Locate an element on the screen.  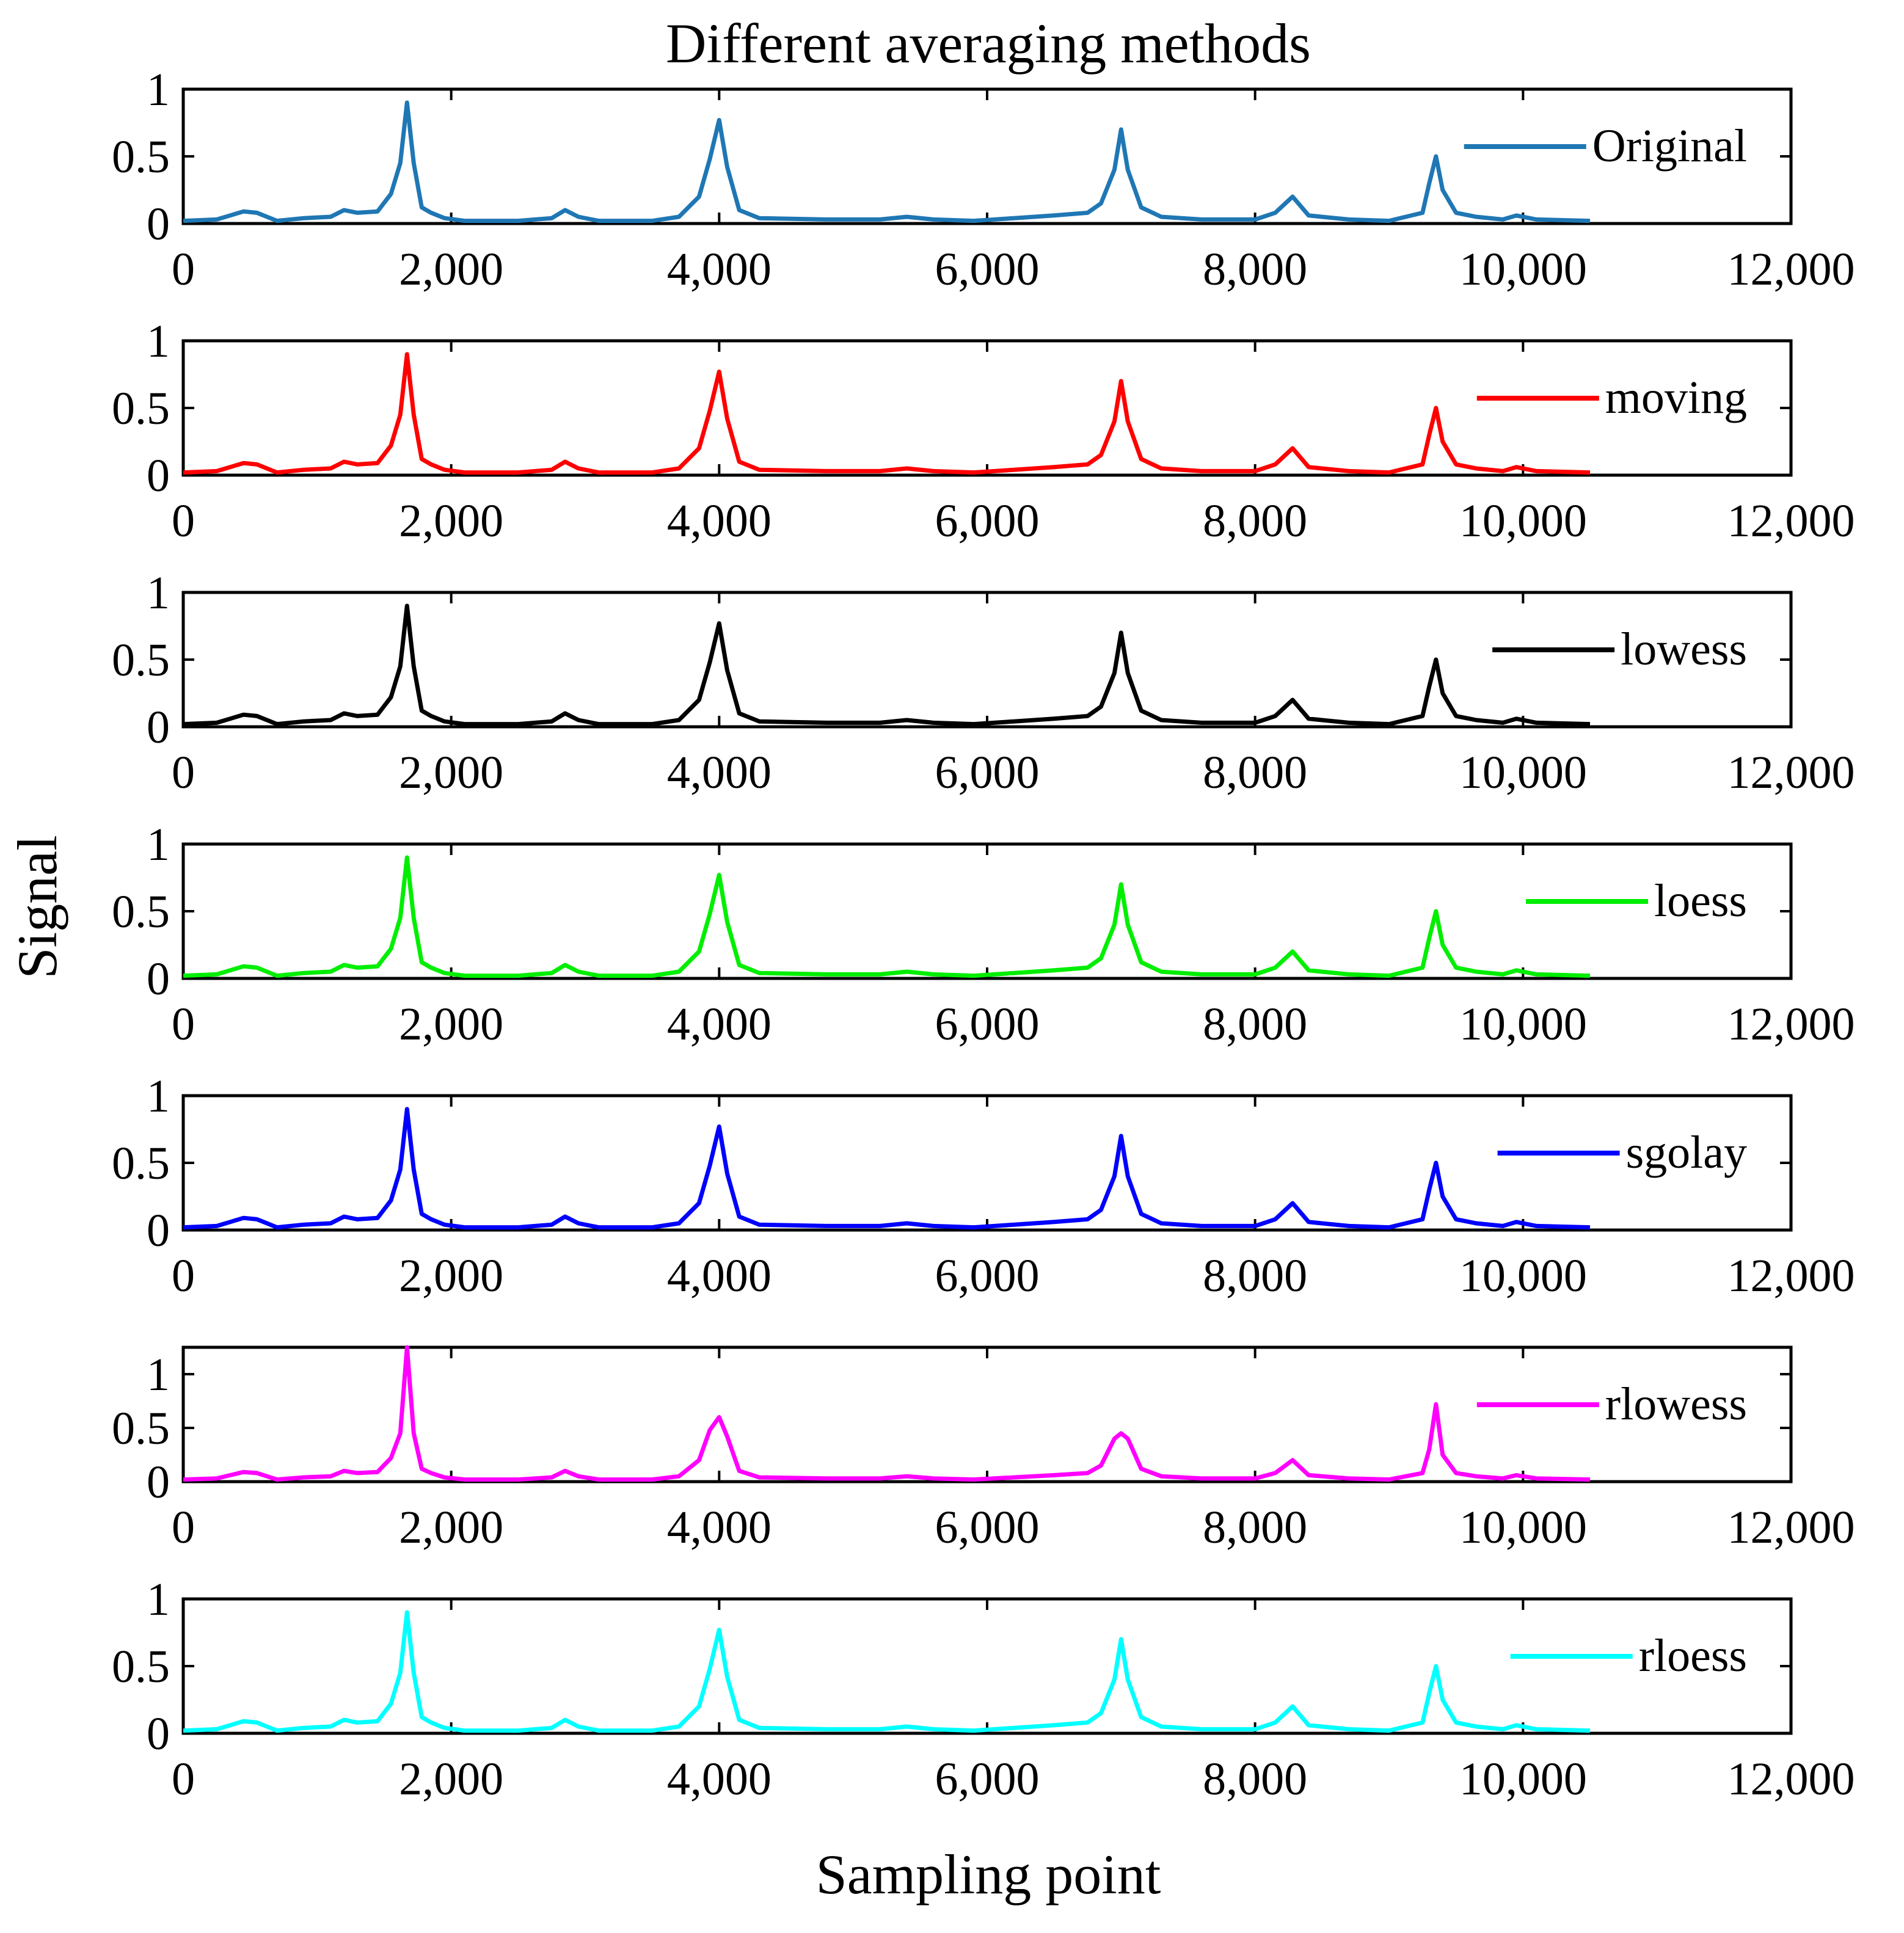
y-axis-label: Signal is located at coordinates (37, 907).